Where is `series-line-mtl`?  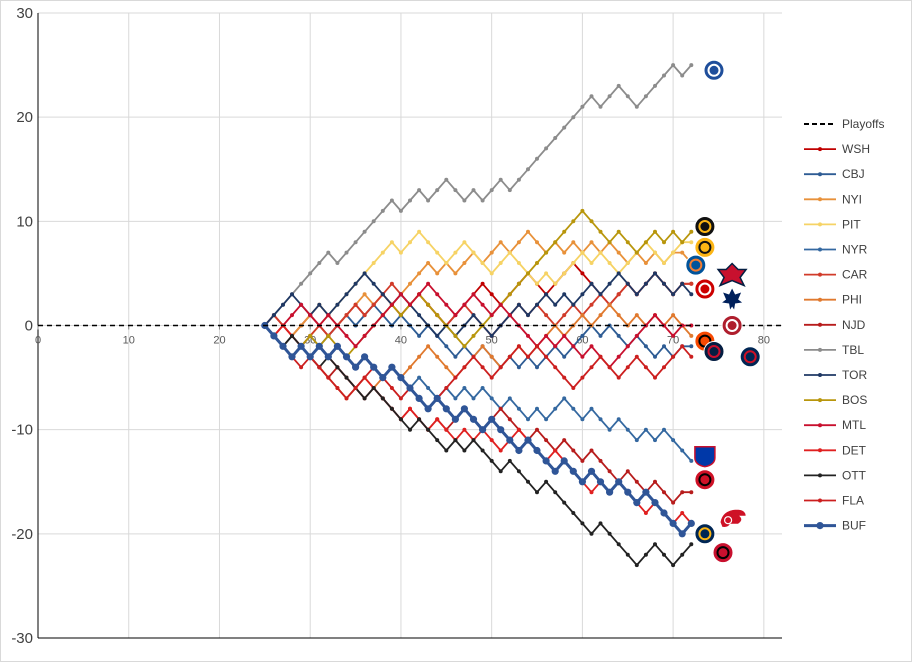
series-line-mtl is located at coordinates (478, 325).